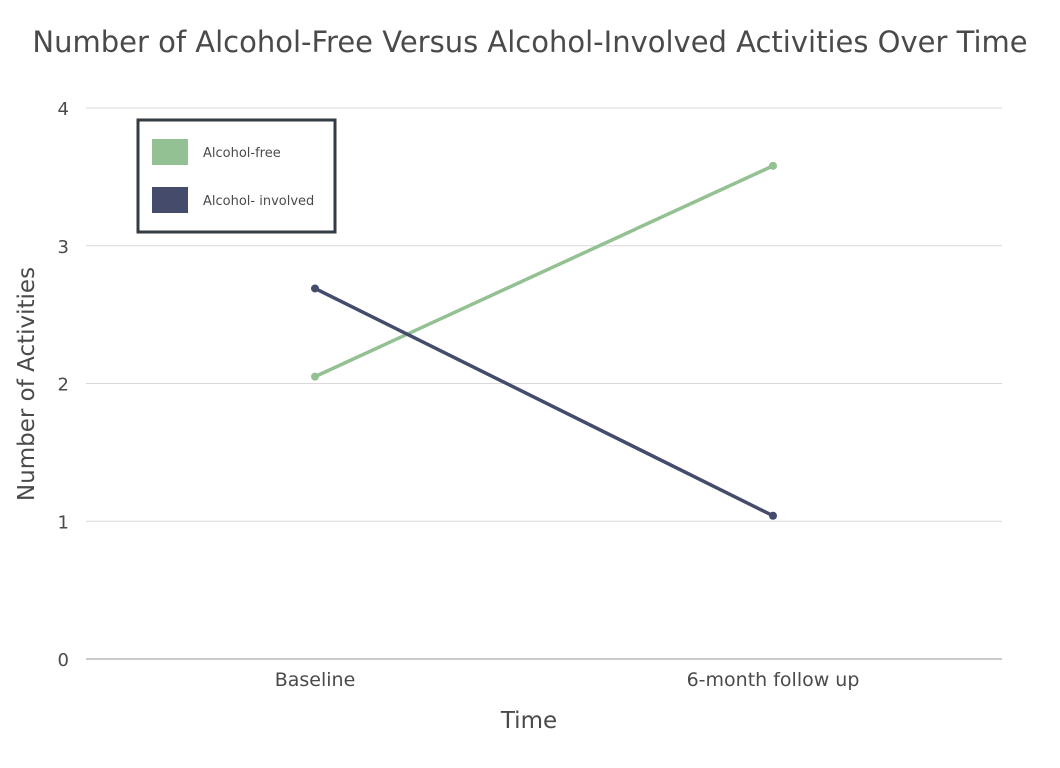 The image size is (1060, 768). I want to click on y-tick-label: 2, so click(63, 385).